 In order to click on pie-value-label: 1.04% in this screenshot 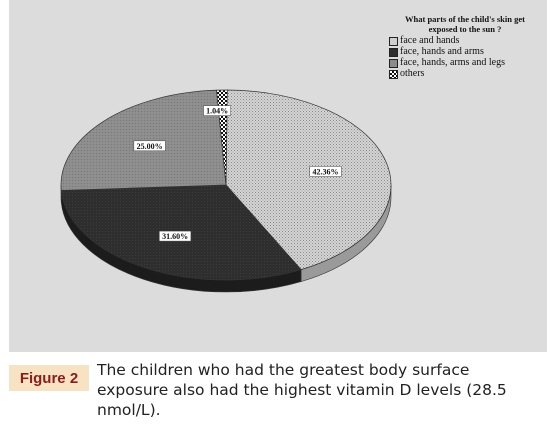, I will do `click(217, 110)`.